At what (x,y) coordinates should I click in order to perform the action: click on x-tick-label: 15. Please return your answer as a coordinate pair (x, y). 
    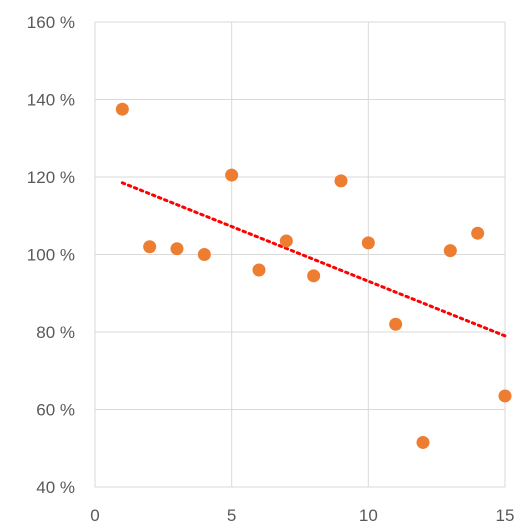
    Looking at the image, I should click on (505, 515).